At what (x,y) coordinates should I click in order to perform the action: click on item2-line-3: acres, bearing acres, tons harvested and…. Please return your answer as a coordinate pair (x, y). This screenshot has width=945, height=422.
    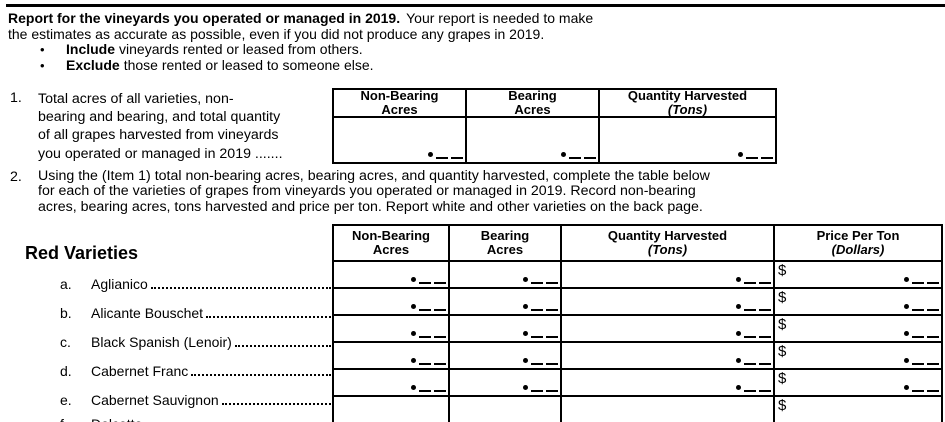
    Looking at the image, I should click on (370, 206).